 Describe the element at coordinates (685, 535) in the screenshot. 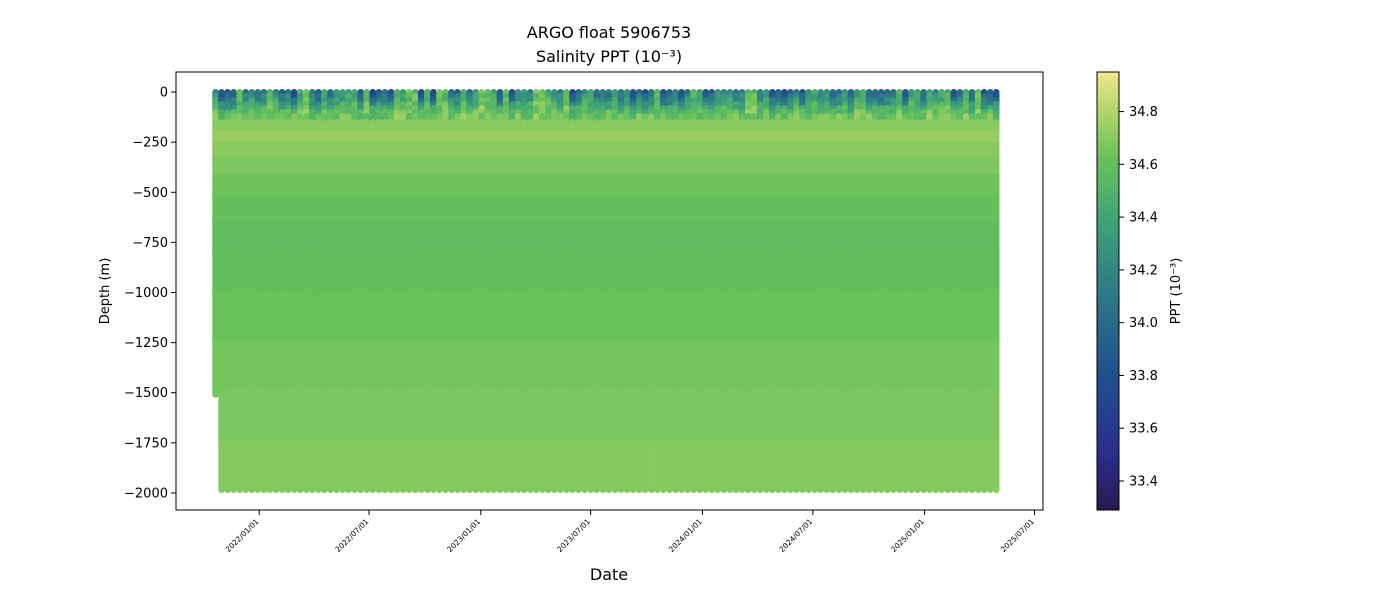

I see `x-tick-label: 2024/01/01` at that location.